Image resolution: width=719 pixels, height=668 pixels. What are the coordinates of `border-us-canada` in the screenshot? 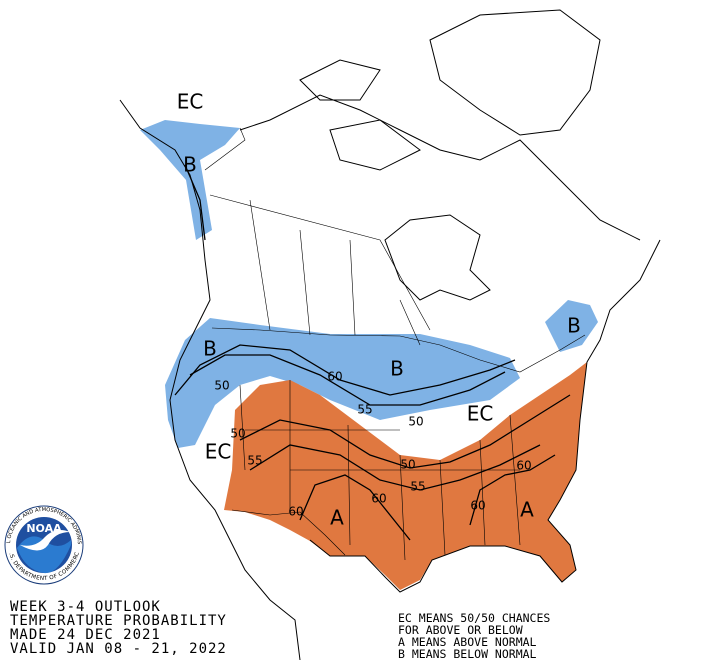 It's located at (398, 350).